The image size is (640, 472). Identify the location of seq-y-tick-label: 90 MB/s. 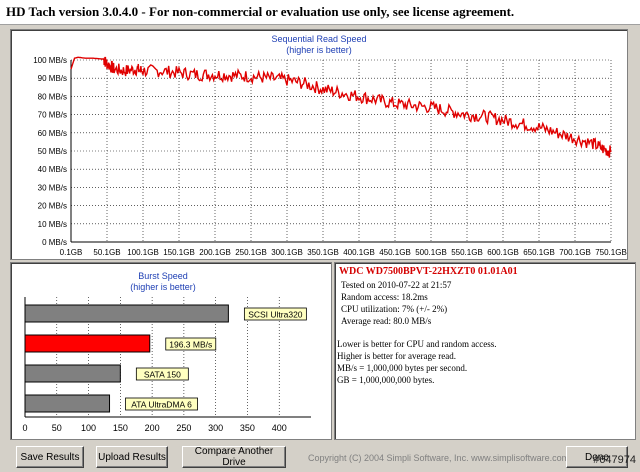
(52, 78).